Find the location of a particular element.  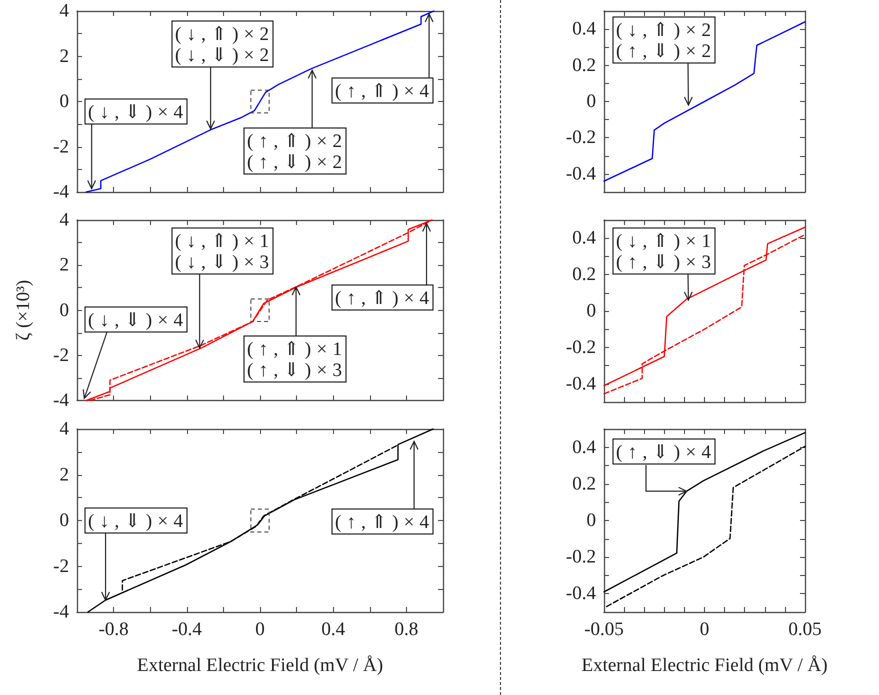

x-tick-label: -0.8 is located at coordinates (113, 629).